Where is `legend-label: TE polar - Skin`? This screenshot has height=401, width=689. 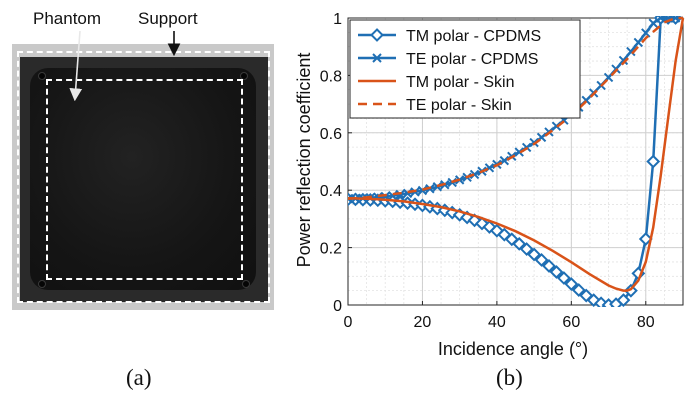 legend-label: TE polar - Skin is located at coordinates (459, 105).